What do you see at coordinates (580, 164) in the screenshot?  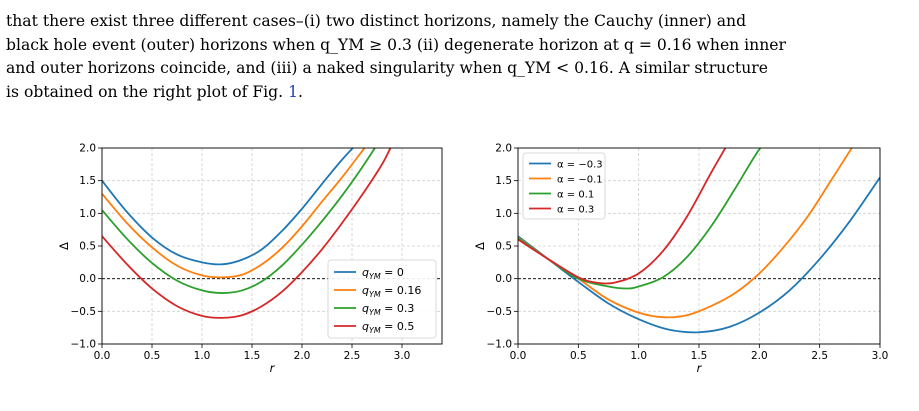 I see `legend-entry: α = −0.3` at bounding box center [580, 164].